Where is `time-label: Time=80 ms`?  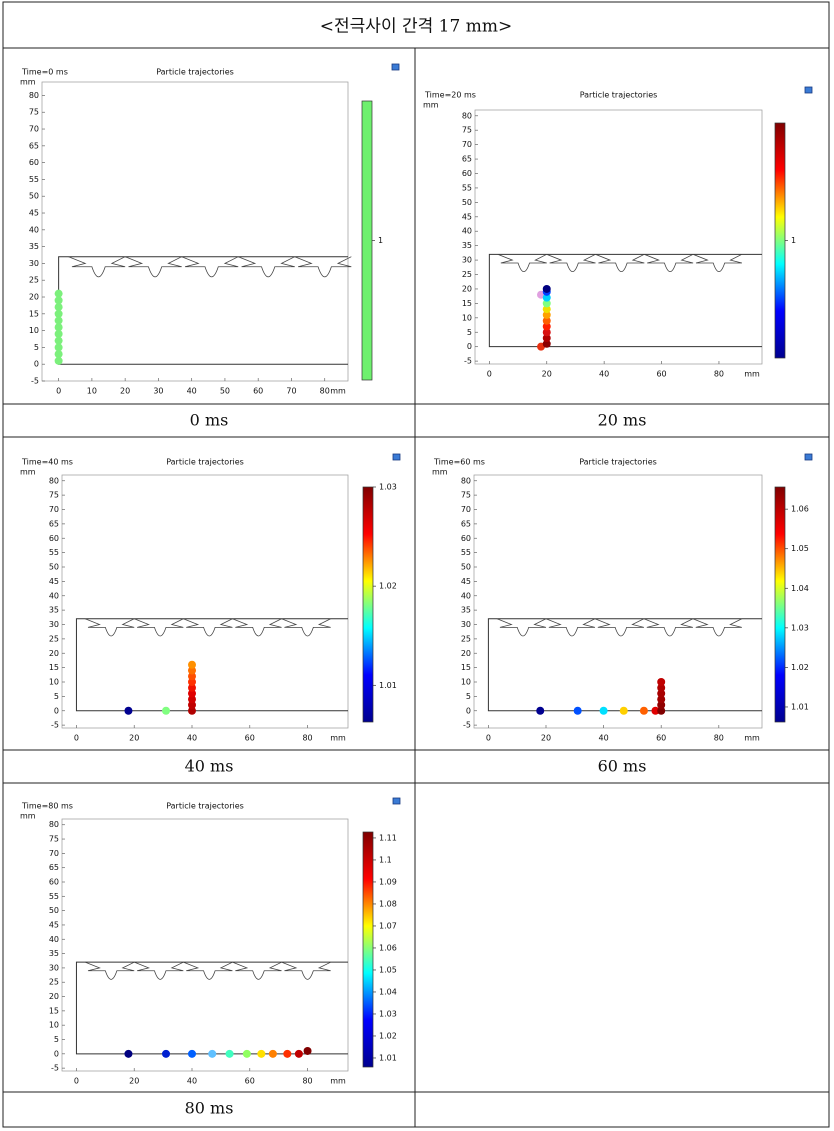 time-label: Time=80 ms is located at coordinates (47, 806).